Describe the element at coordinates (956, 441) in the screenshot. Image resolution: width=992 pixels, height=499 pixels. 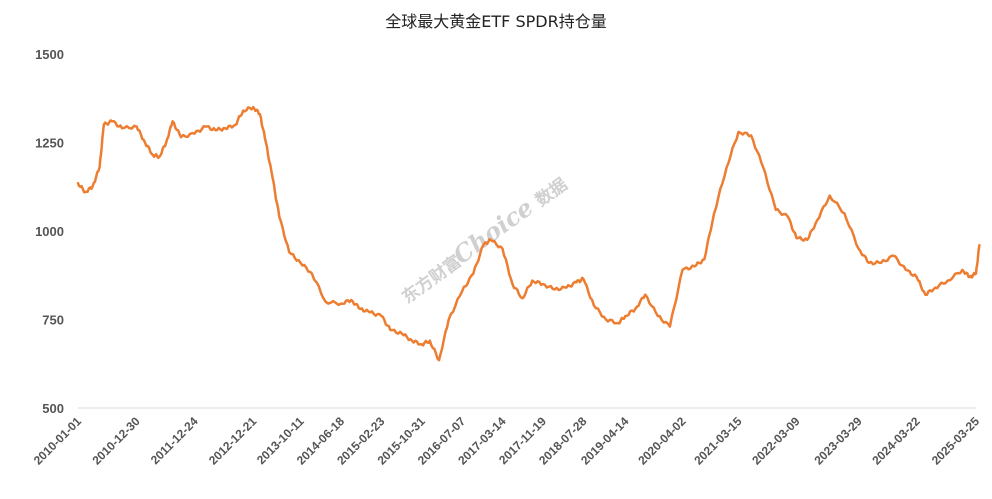
I see `x-tick-label: 2025-03-25` at that location.